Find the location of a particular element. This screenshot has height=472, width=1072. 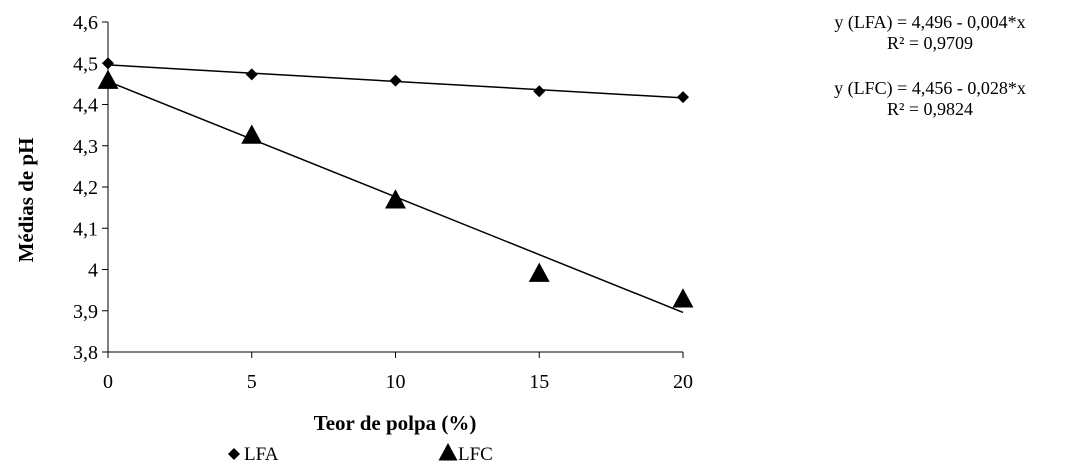

legend-label-lfc: LFC is located at coordinates (475, 454).